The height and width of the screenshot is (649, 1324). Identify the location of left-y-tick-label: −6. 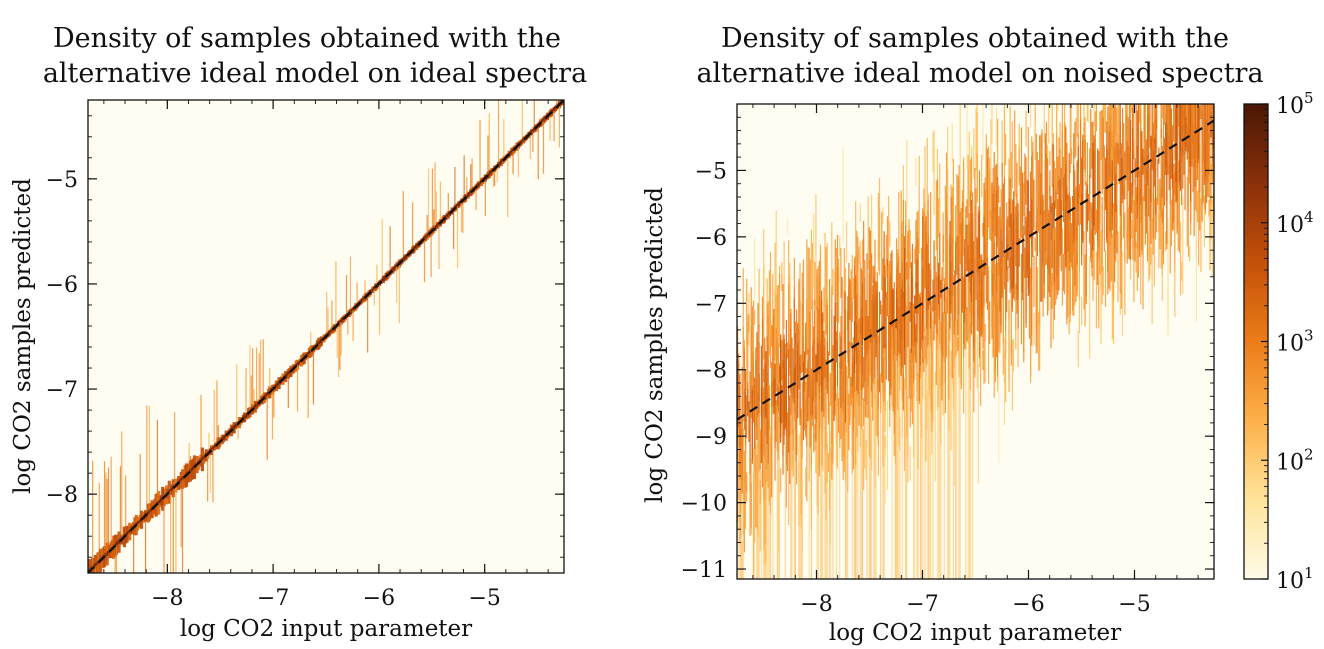
(62, 285).